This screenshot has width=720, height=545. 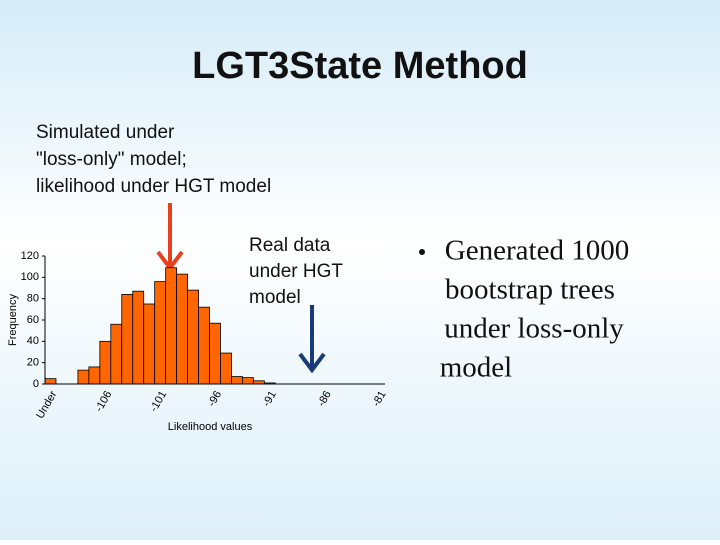 What do you see at coordinates (30, 277) in the screenshot?
I see `y-tick-label: 100` at bounding box center [30, 277].